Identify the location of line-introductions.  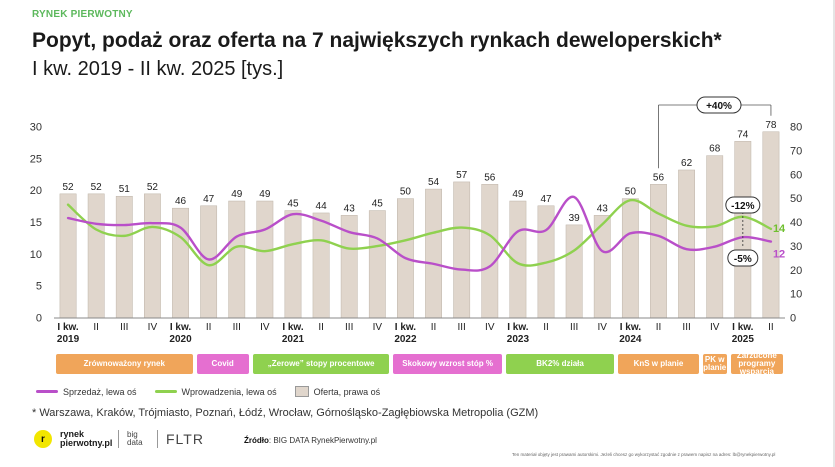
(419, 232).